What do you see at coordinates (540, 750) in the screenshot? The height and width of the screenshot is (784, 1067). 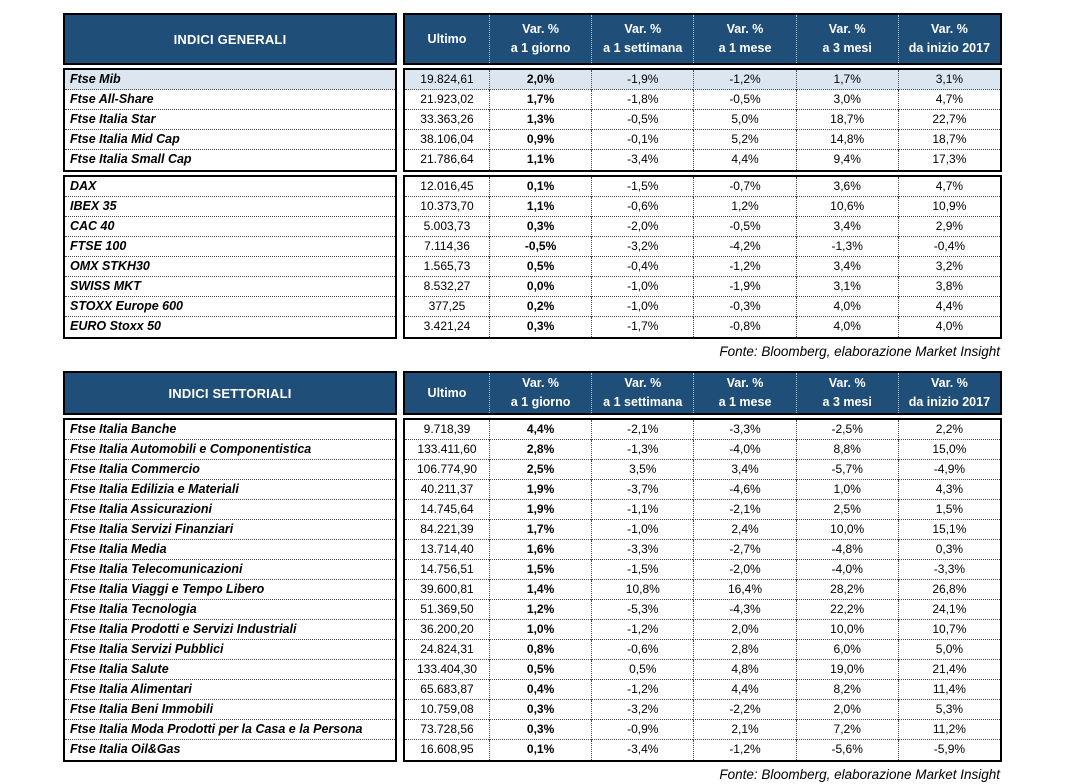 I see `cell-var: 0,1%` at bounding box center [540, 750].